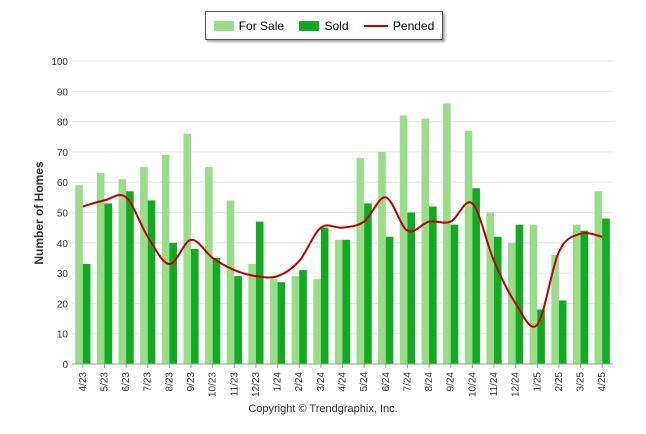 The image size is (646, 434). Describe the element at coordinates (39, 213) in the screenshot. I see `y-axis-label: Number of Homes` at that location.